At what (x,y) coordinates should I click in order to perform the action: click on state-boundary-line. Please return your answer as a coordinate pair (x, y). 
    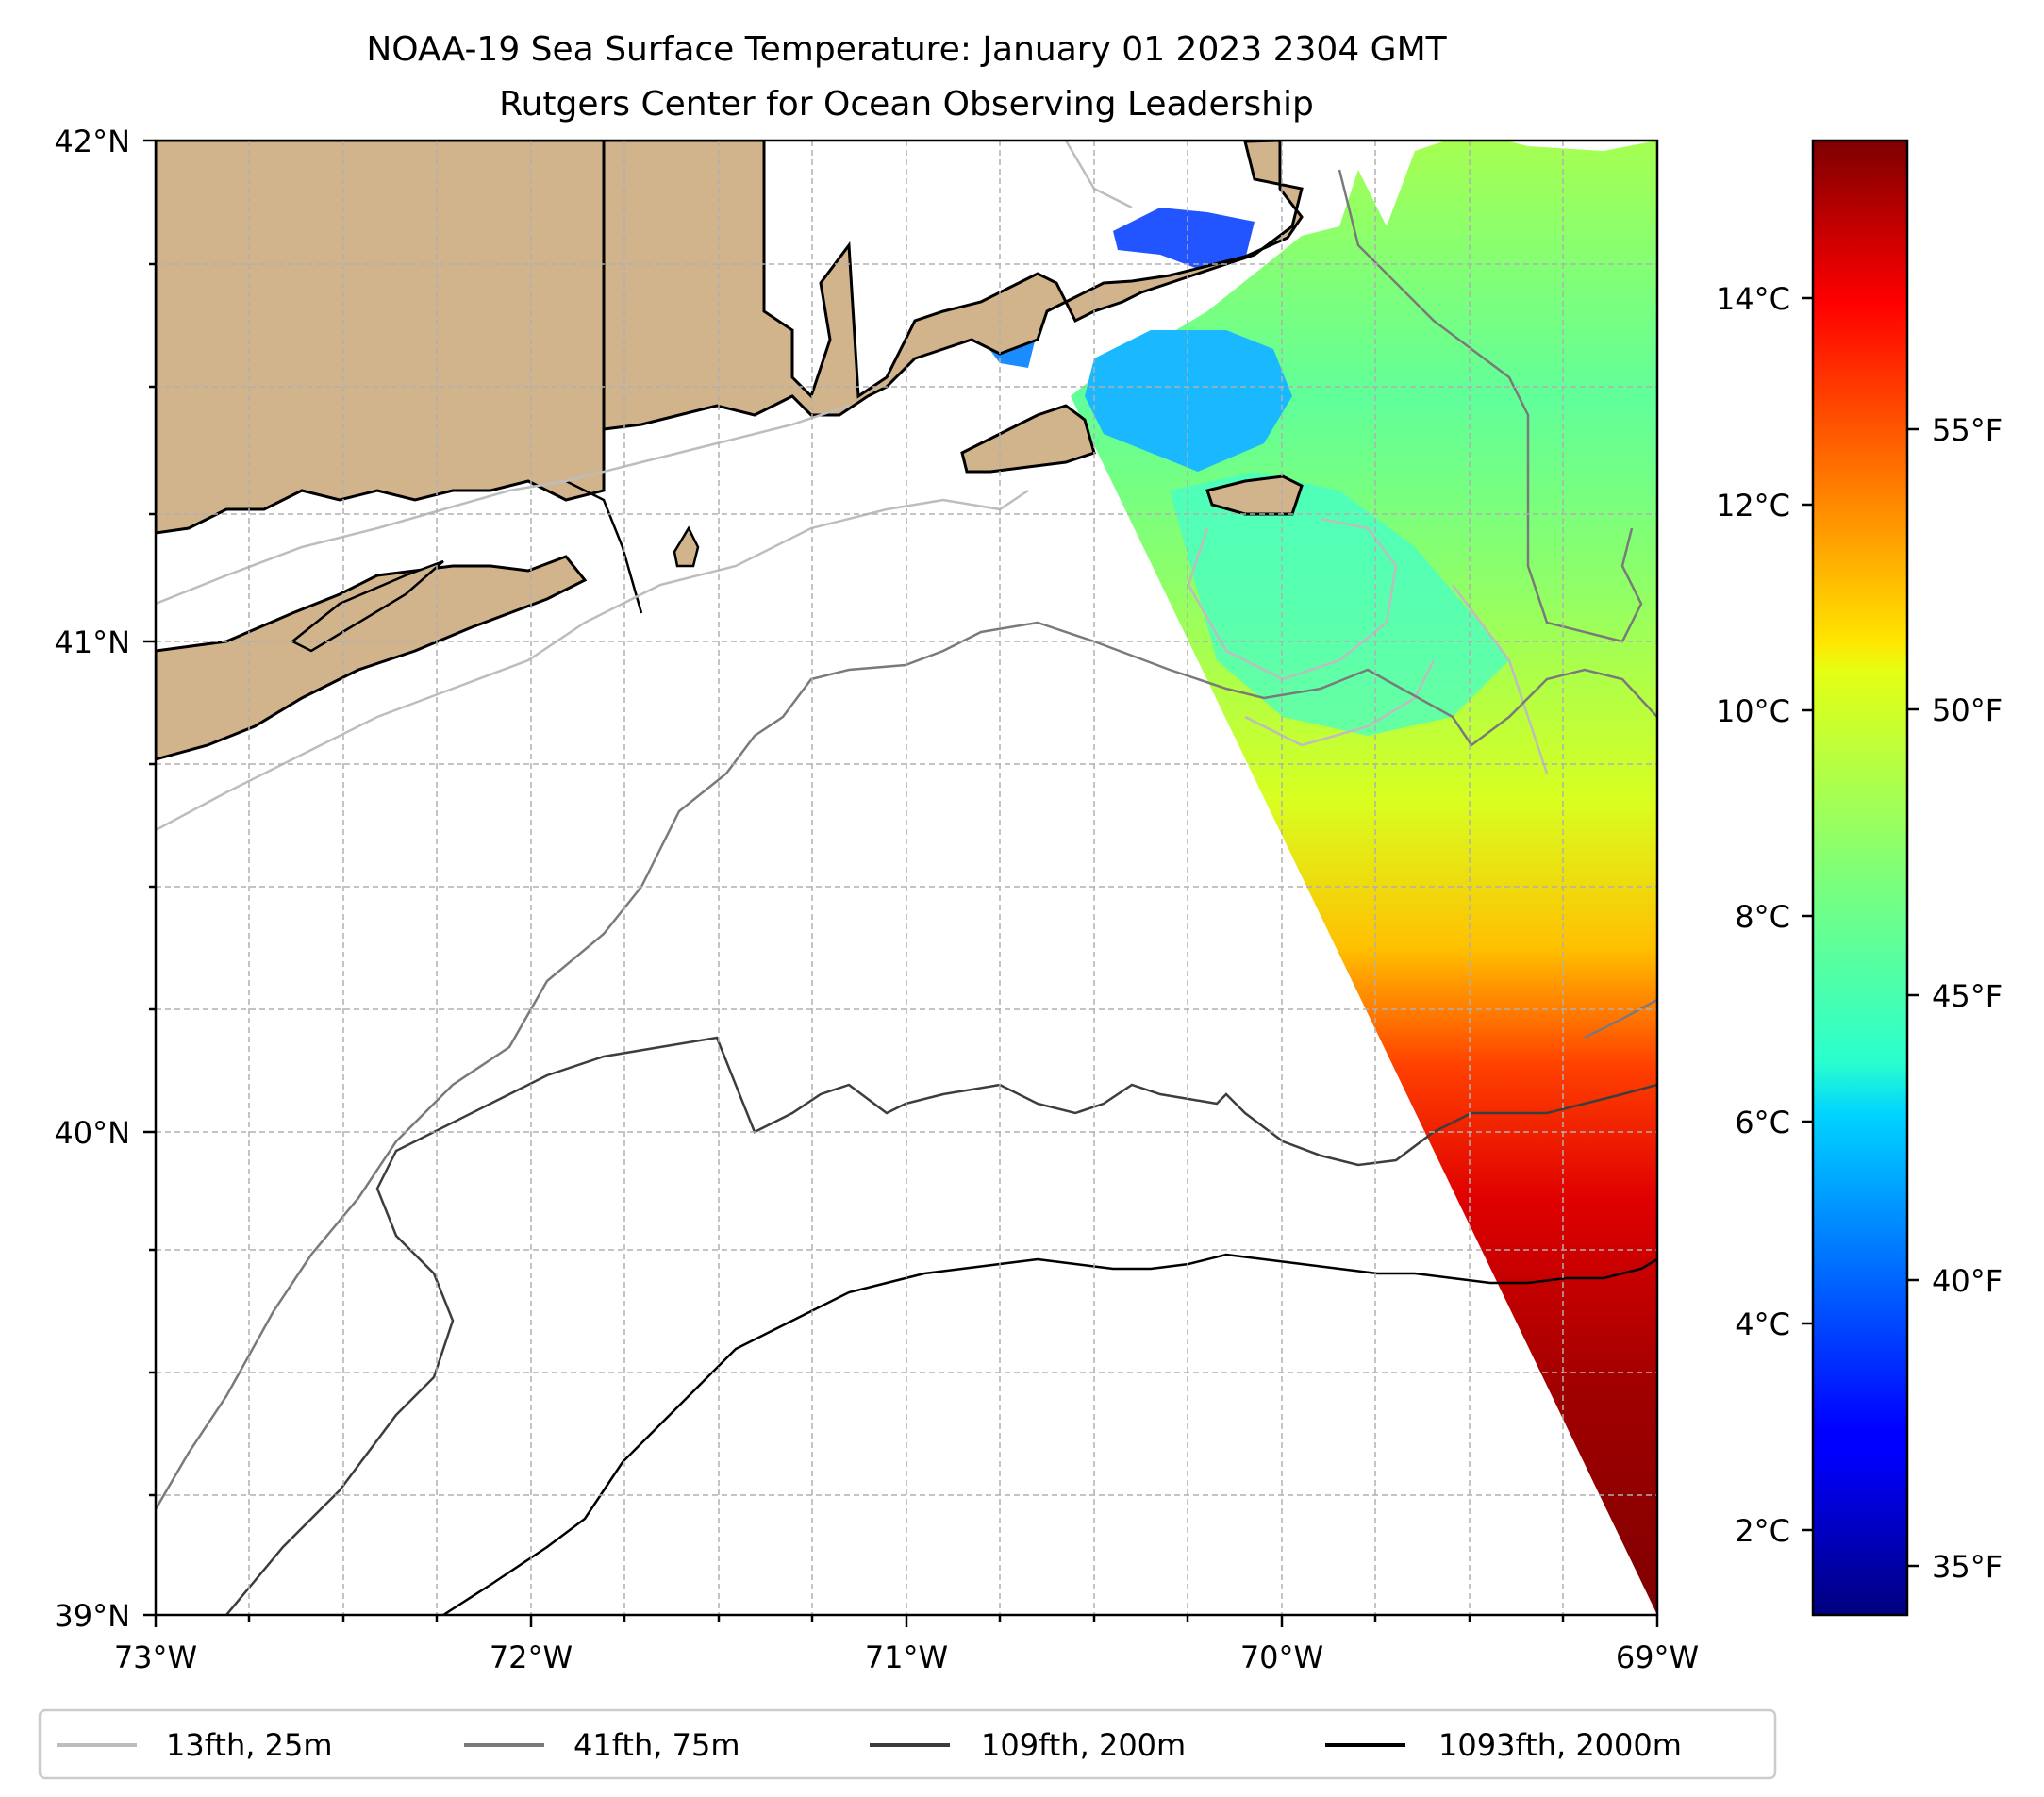
    Looking at the image, I should click on (604, 546).